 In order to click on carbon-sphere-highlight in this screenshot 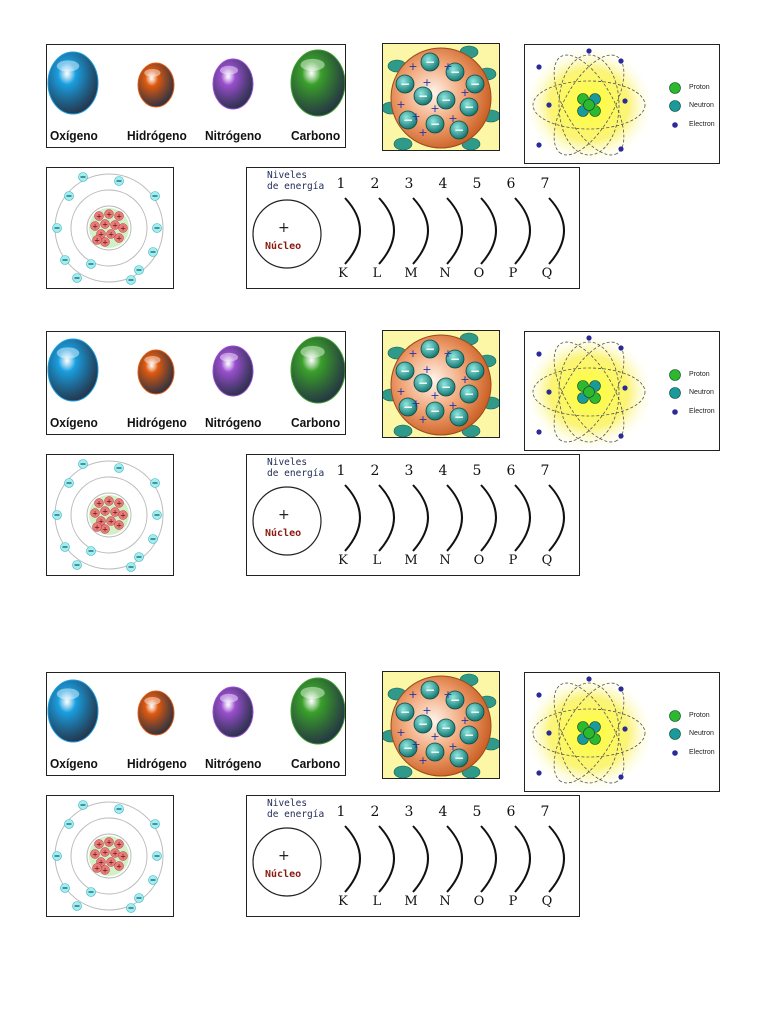, I will do `click(312, 64)`.